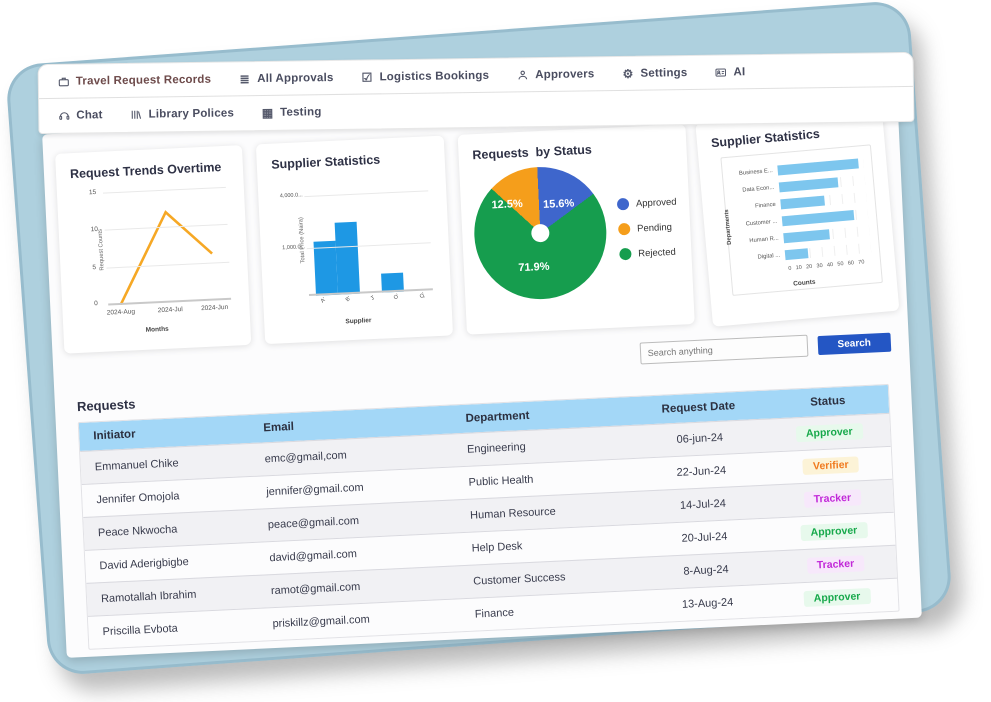  I want to click on column-header-initiator: Initiator, so click(114, 435).